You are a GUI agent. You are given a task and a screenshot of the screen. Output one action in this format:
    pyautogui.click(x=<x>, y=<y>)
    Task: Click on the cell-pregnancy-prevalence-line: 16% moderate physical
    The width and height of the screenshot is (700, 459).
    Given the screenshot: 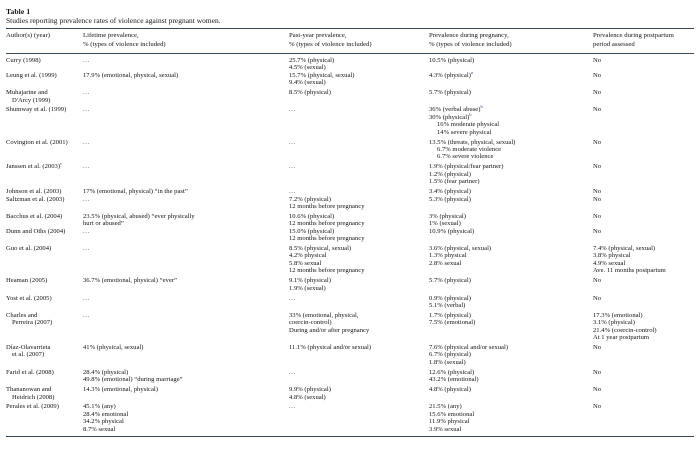 What is the action you would take?
    pyautogui.click(x=468, y=125)
    